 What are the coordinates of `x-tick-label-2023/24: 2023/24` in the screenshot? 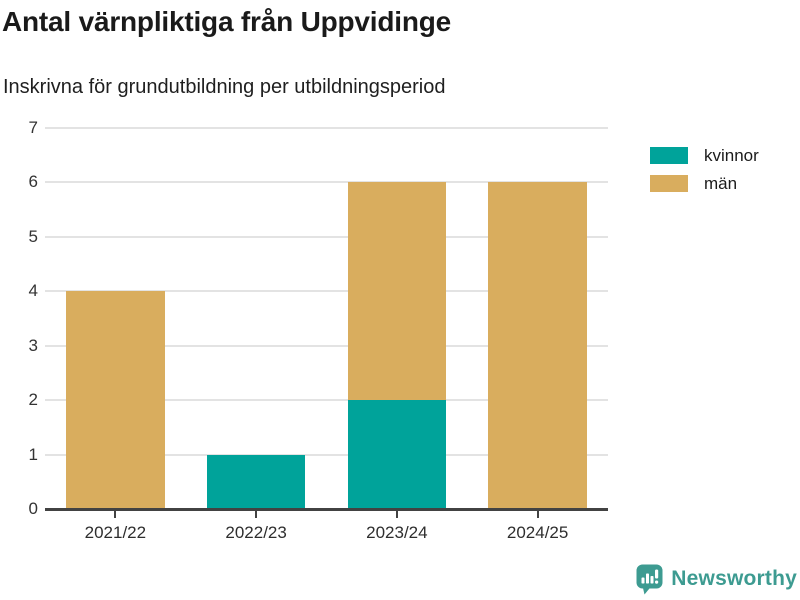 It's located at (397, 532).